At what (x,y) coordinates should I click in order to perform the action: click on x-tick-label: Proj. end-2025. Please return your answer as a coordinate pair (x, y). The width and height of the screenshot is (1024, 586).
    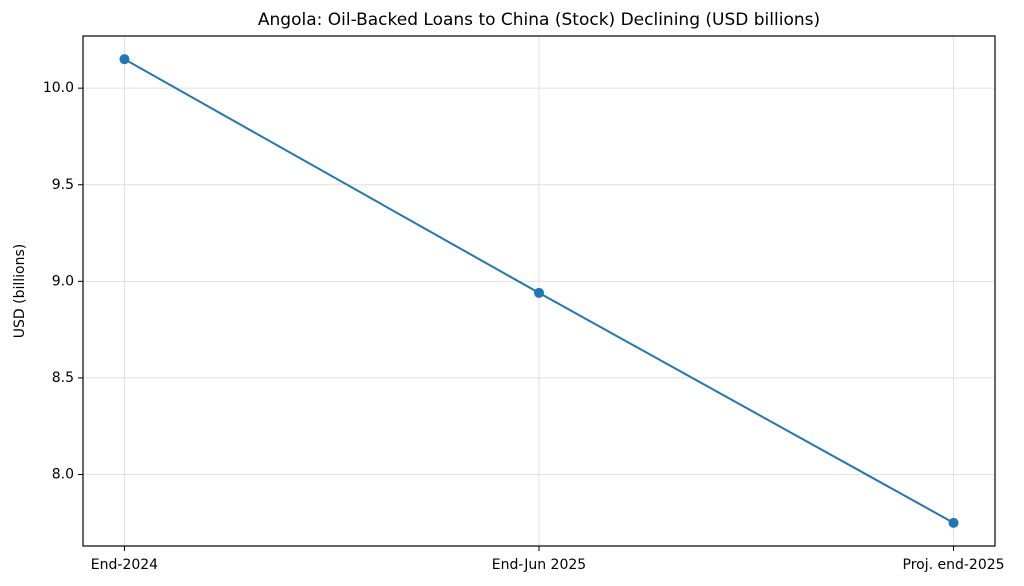
    Looking at the image, I should click on (954, 565).